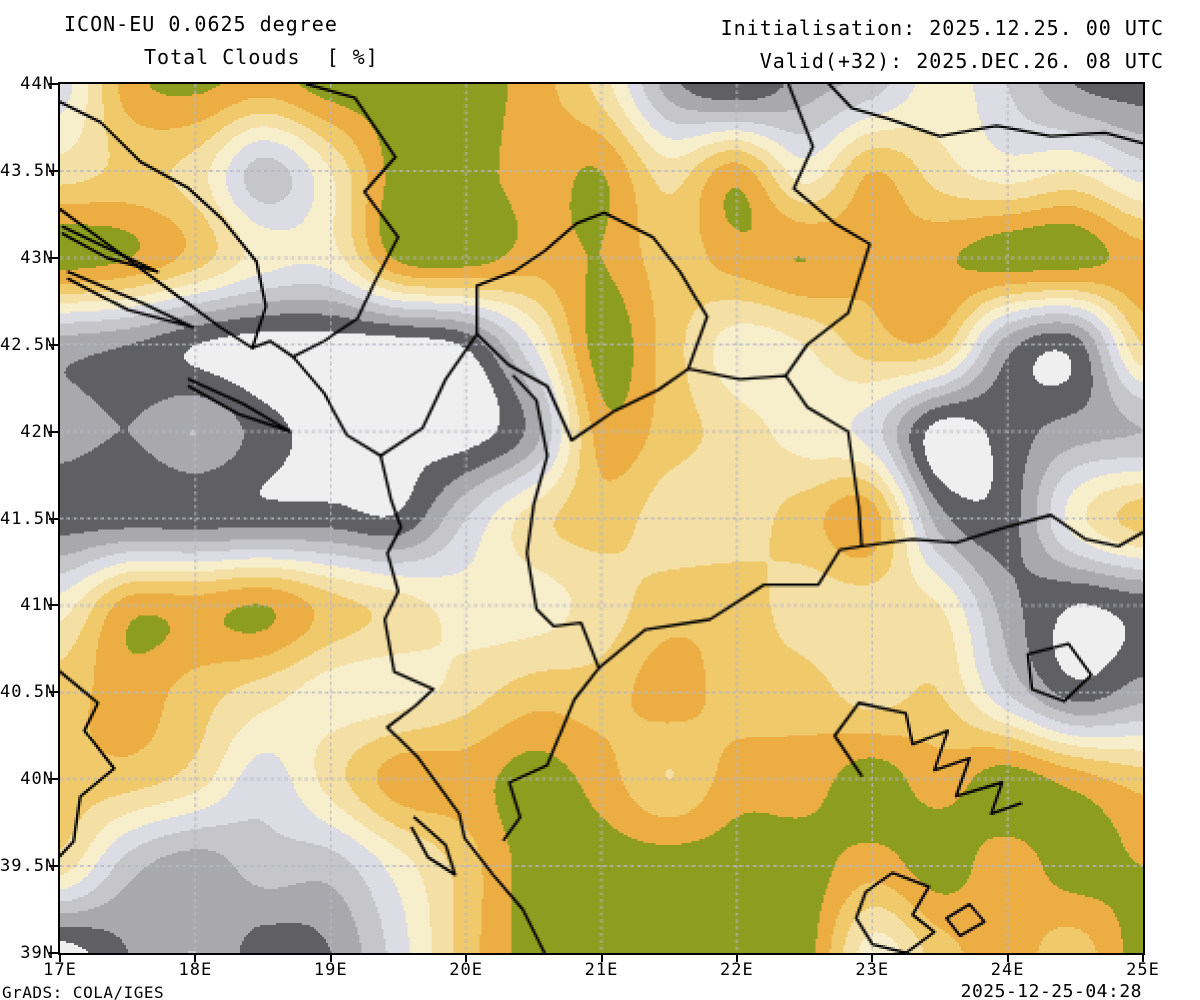 The width and height of the screenshot is (1200, 1000). Describe the element at coordinates (28, 170) in the screenshot. I see `y-axis-label: 43.5N` at that location.